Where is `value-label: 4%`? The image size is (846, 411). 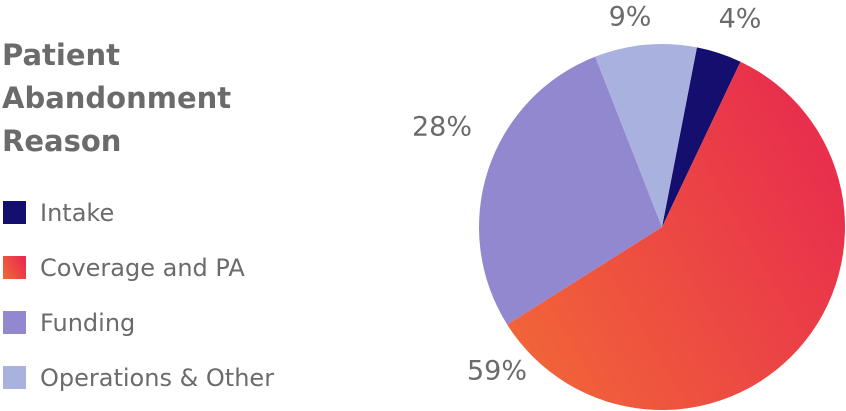
value-label: 4% is located at coordinates (740, 19).